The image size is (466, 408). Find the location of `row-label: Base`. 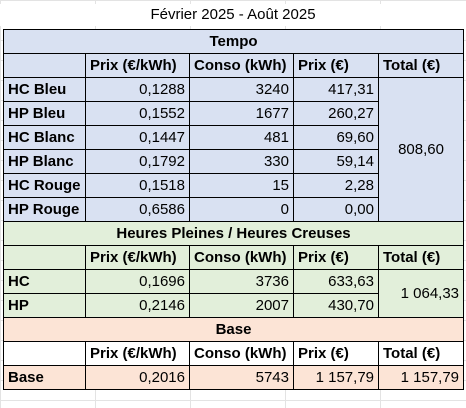

row-label: Base is located at coordinates (44, 377).